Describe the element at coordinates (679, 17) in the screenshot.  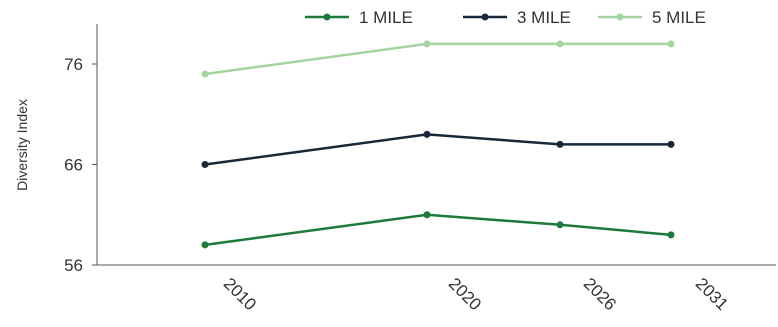
I see `legend-label: 5 MILE` at that location.